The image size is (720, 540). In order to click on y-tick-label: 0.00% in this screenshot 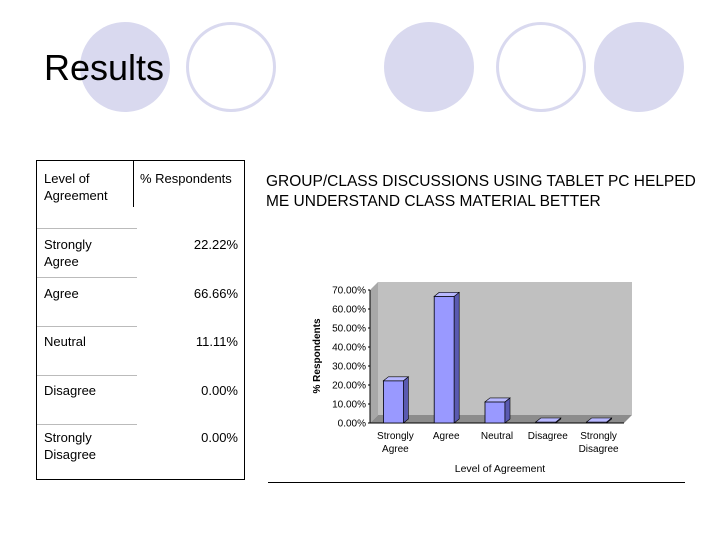, I will do `click(352, 424)`.